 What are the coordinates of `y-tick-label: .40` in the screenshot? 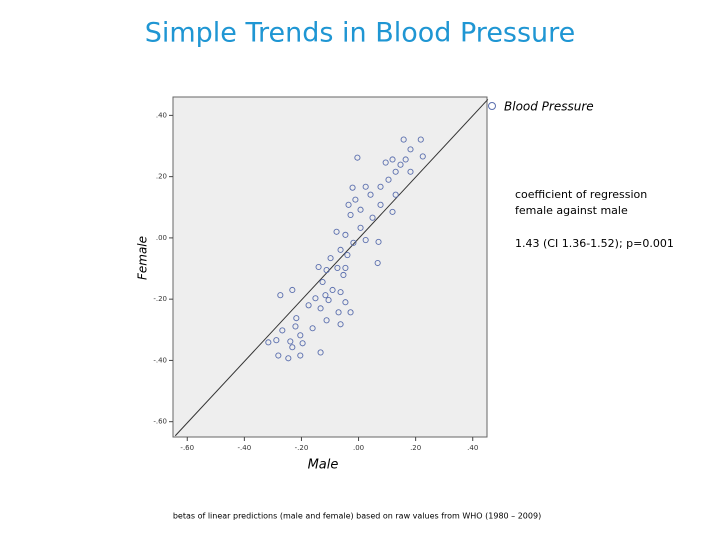 It's located at (161, 115).